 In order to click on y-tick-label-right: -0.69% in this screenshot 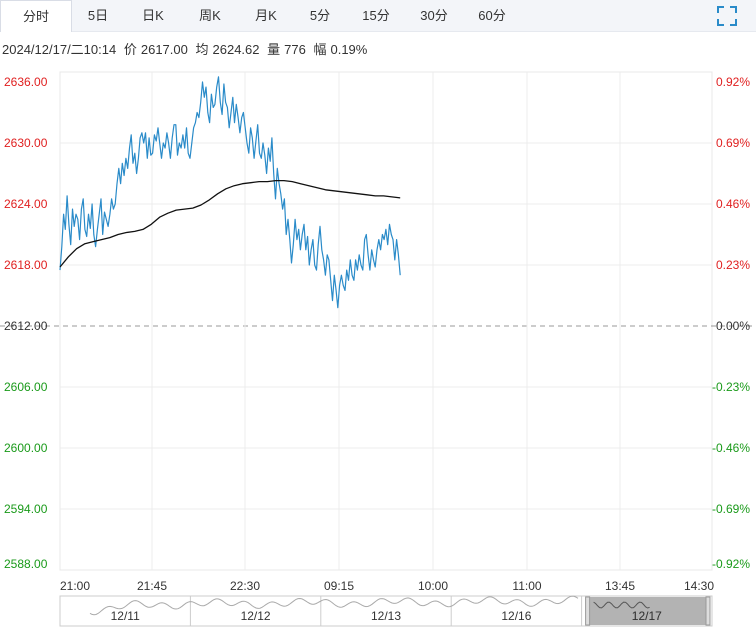, I will do `click(731, 509)`.